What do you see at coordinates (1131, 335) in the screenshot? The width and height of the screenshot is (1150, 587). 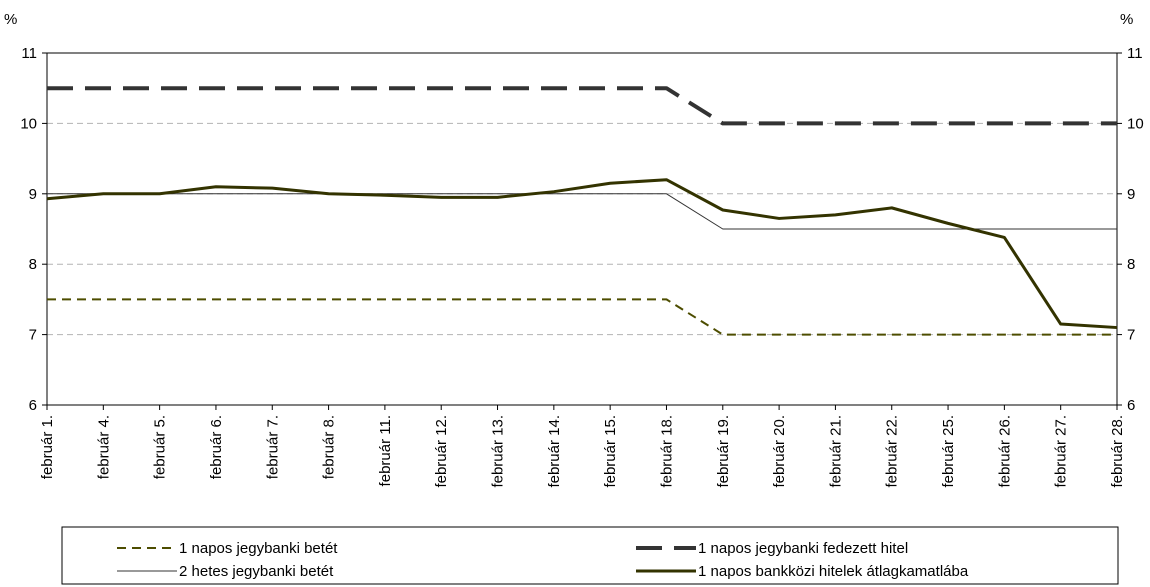 I see `right-y-tick-label: 7` at bounding box center [1131, 335].